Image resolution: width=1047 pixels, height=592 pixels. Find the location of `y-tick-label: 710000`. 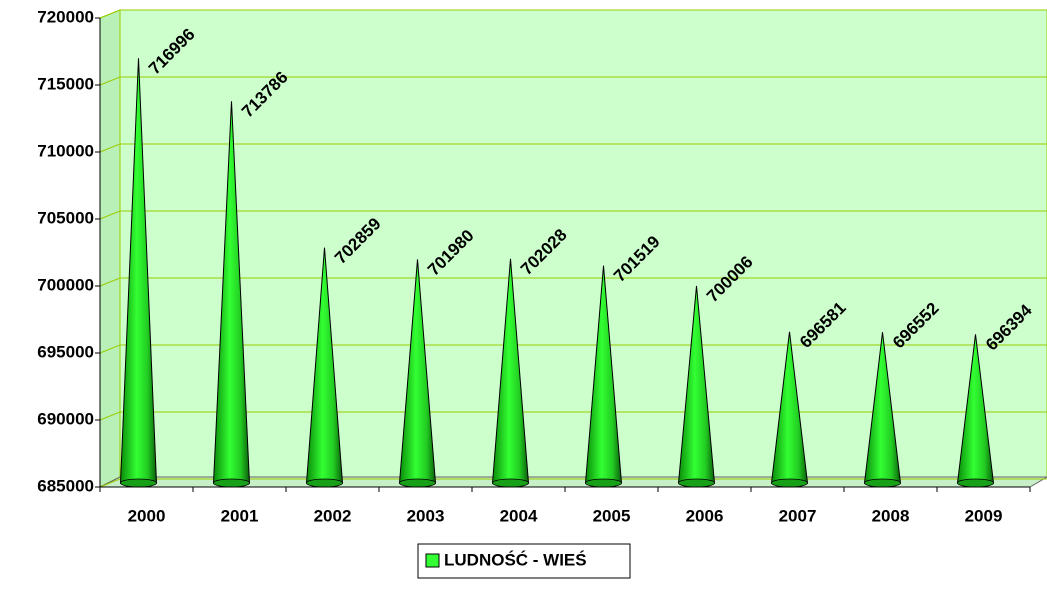

y-tick-label: 710000 is located at coordinates (65, 150).